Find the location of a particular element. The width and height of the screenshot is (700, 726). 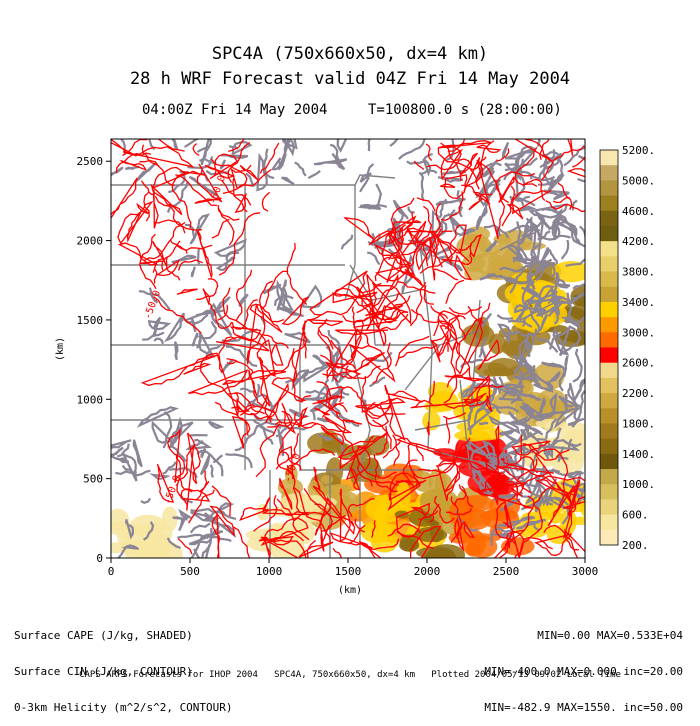

x-tick-label: 1000 is located at coordinates (269, 571).